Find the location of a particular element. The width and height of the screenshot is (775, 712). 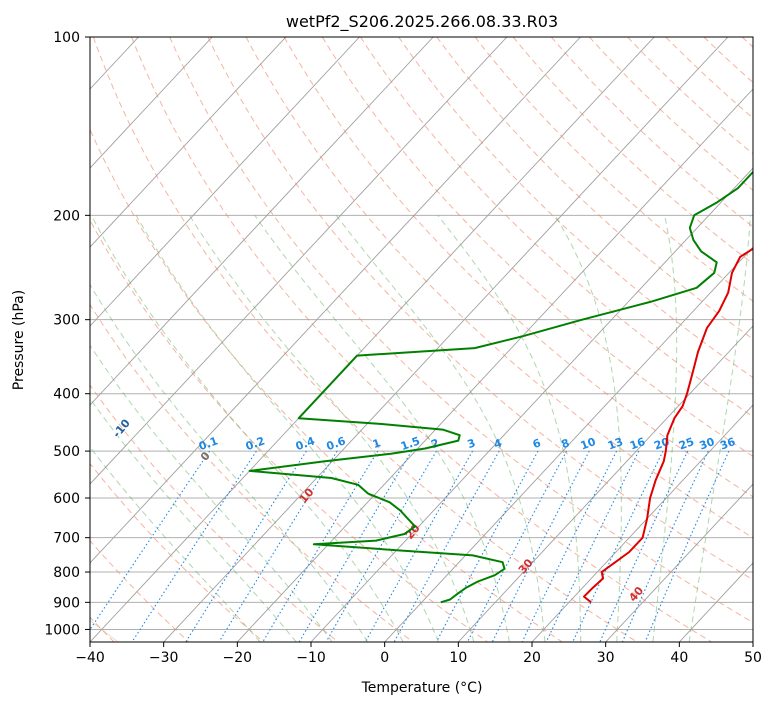

mixing-ratio-label: 6 is located at coordinates (537, 443).